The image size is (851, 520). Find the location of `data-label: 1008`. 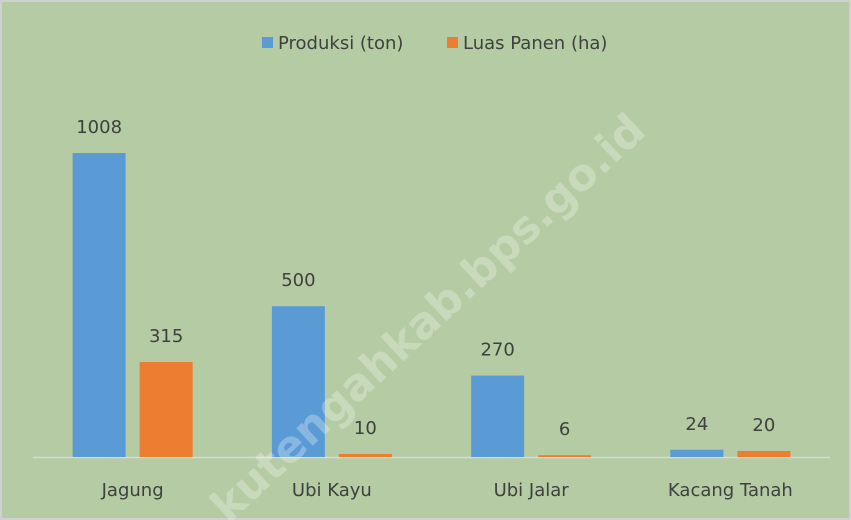

data-label: 1008 is located at coordinates (99, 127).